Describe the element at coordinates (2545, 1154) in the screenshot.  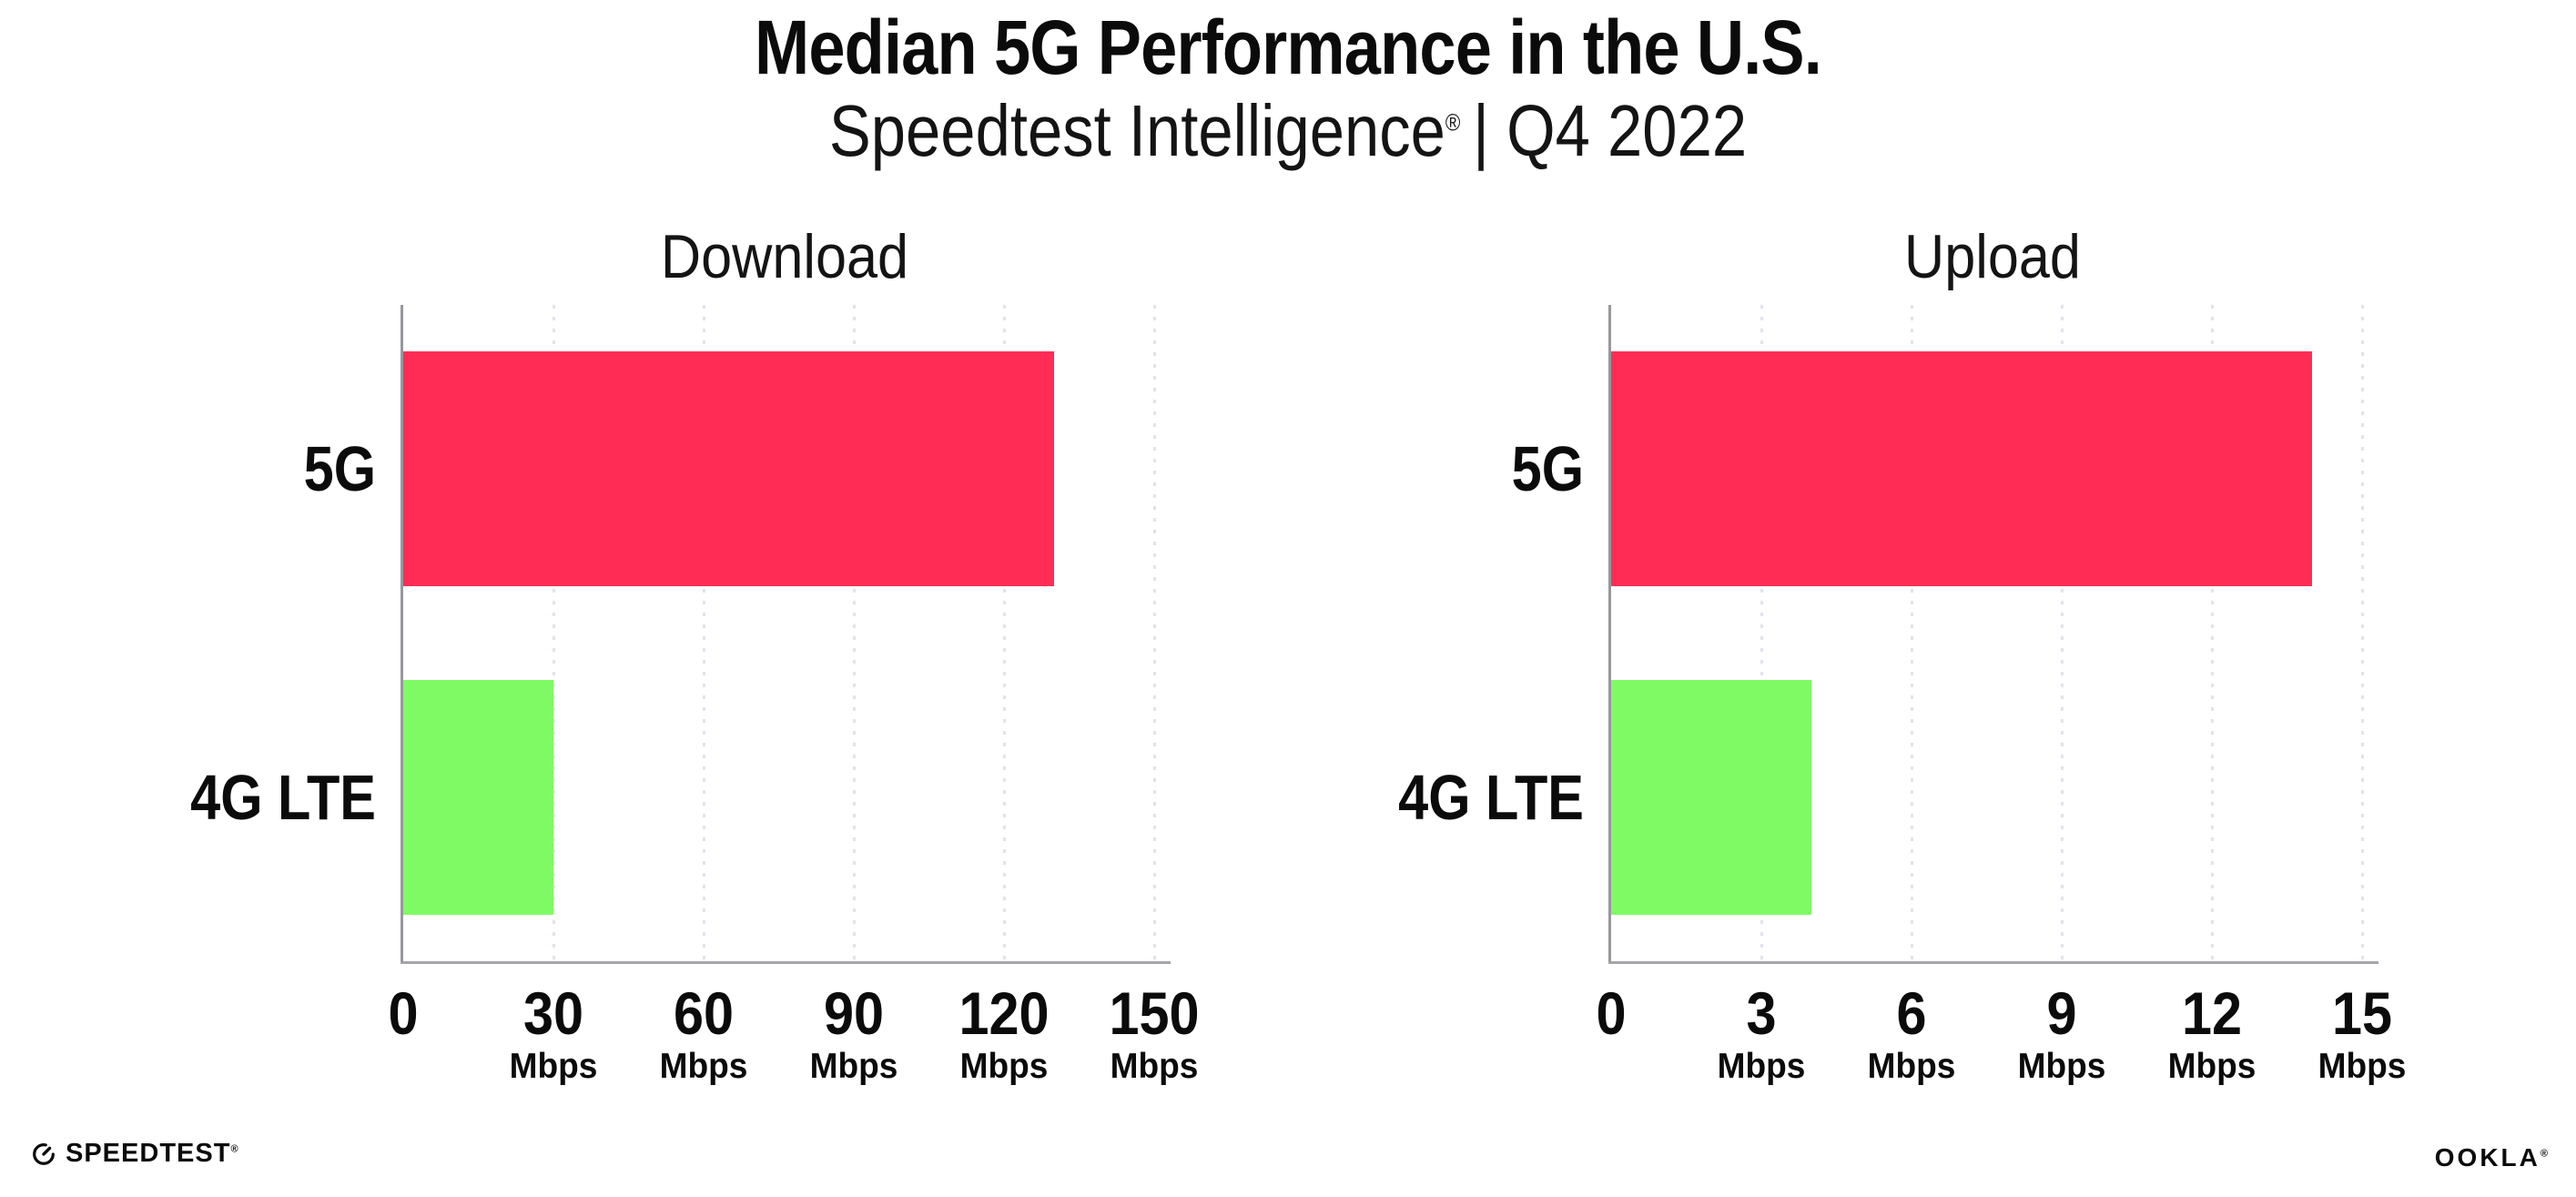
I see `ookla-registered-mark: ®` at that location.